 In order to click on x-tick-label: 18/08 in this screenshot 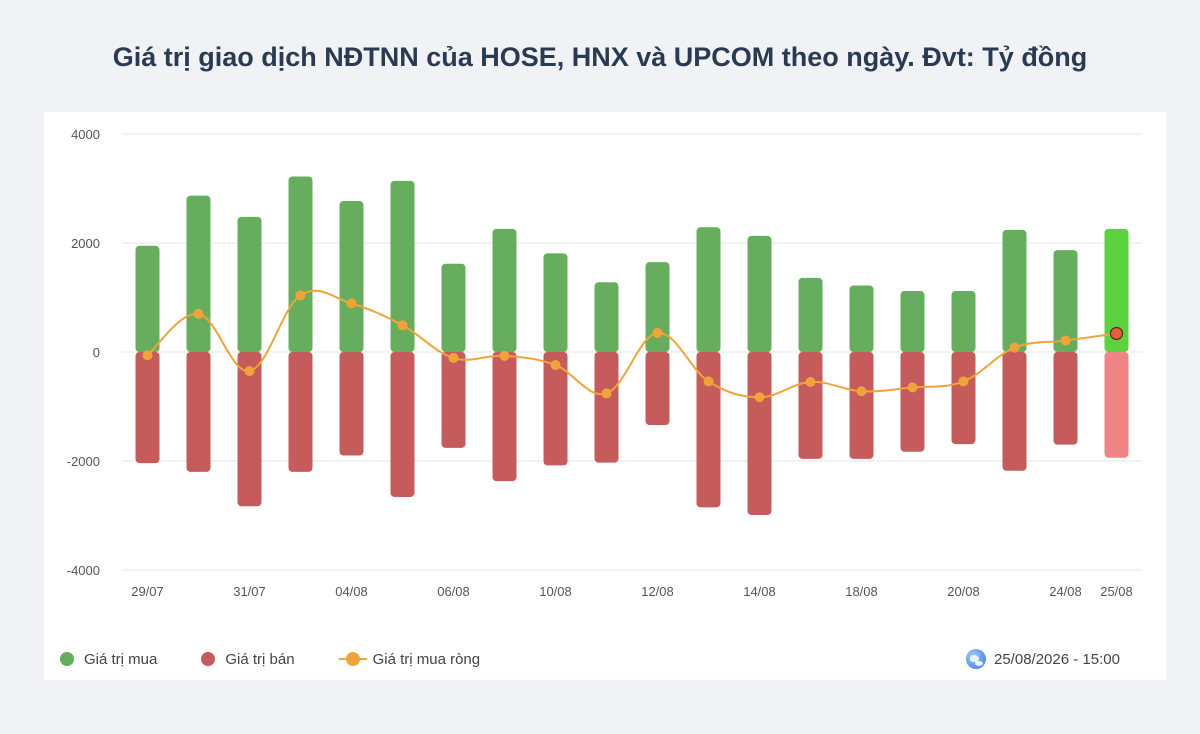, I will do `click(861, 591)`.